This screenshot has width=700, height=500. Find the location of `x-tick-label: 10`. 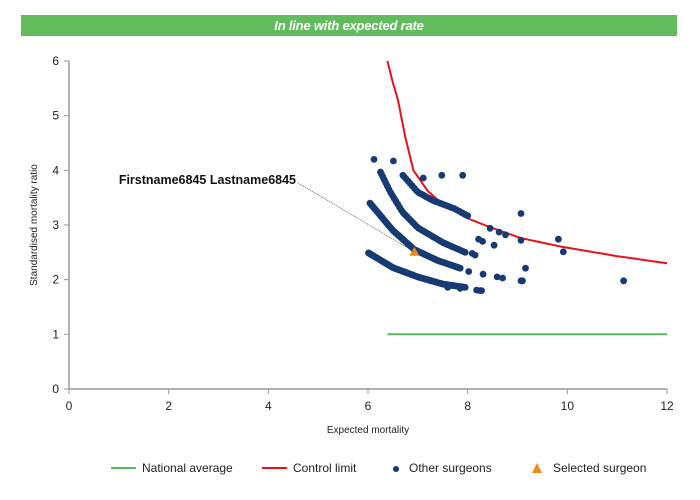

x-tick-label: 10 is located at coordinates (568, 406).